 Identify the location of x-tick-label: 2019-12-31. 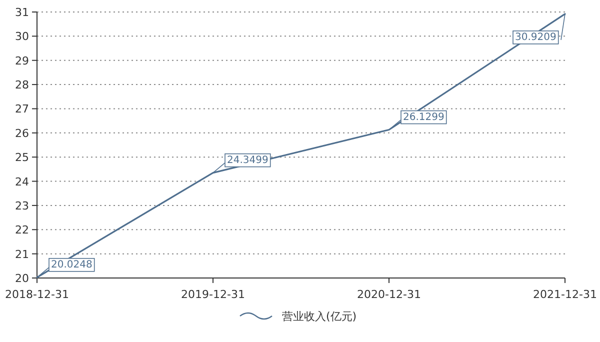
(213, 294).